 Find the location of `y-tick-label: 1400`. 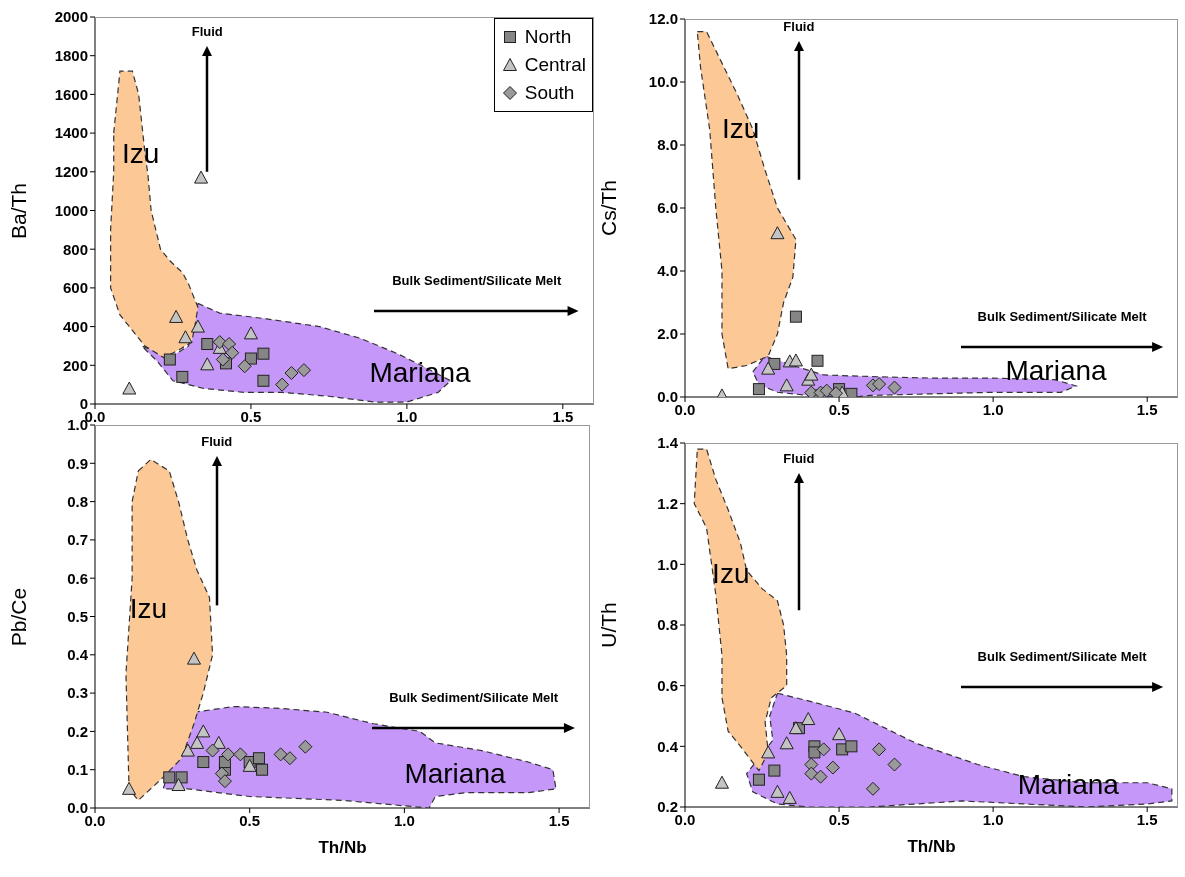

y-tick-label: 1400 is located at coordinates (71, 133).